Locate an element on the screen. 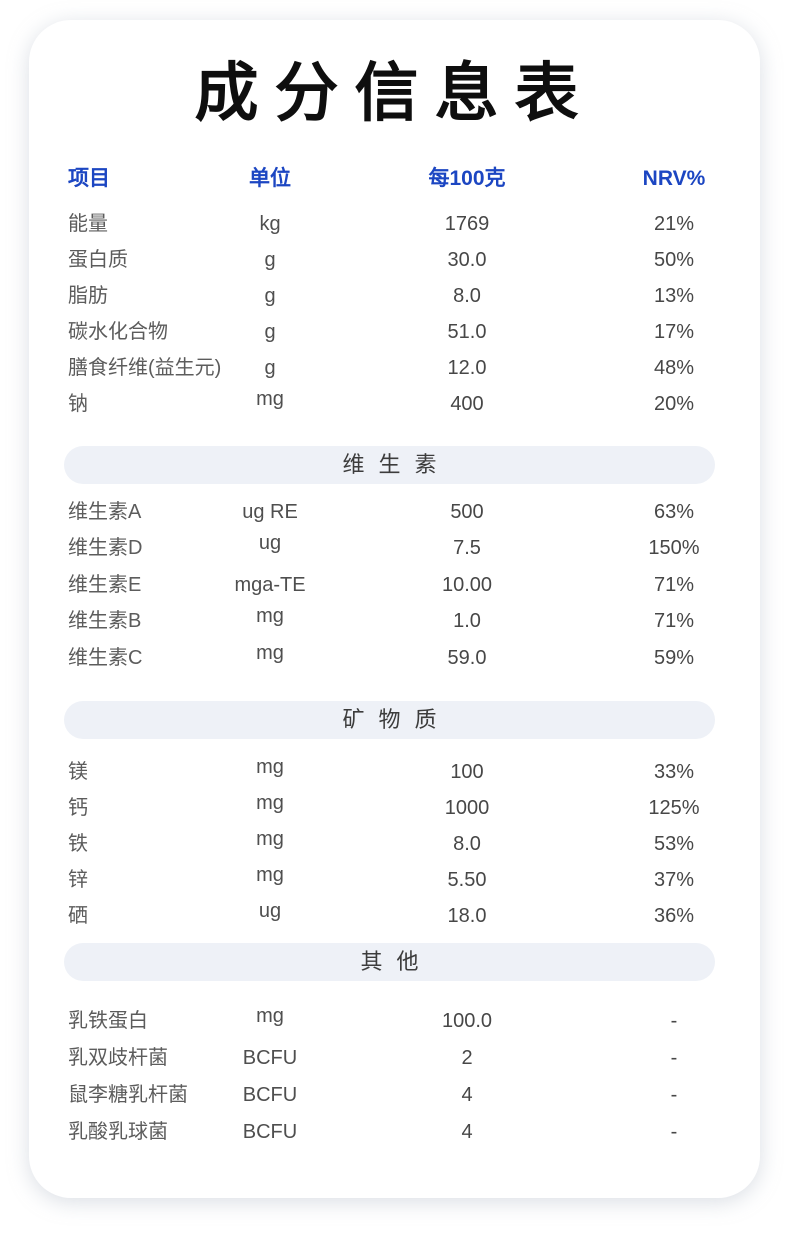 This screenshot has height=1254, width=790. table-row: 碳水化合物 g 51.0 17% is located at coordinates (389, 332).